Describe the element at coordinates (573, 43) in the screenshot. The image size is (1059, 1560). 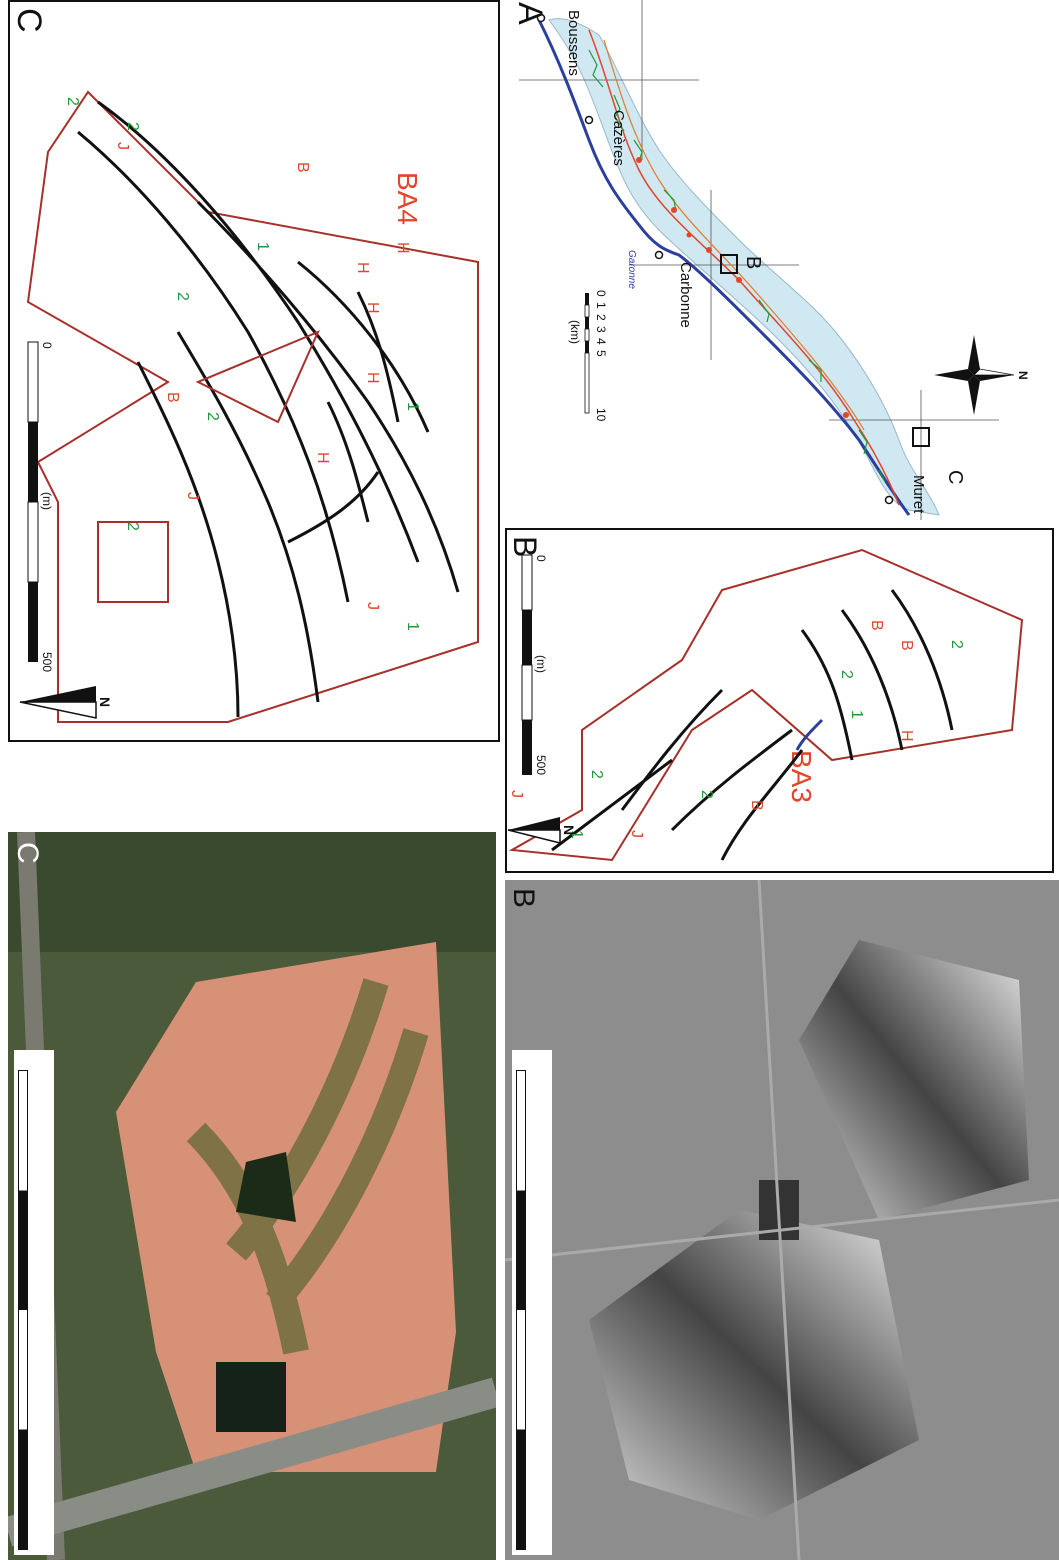
I see `town-boussens: Boussens` at that location.